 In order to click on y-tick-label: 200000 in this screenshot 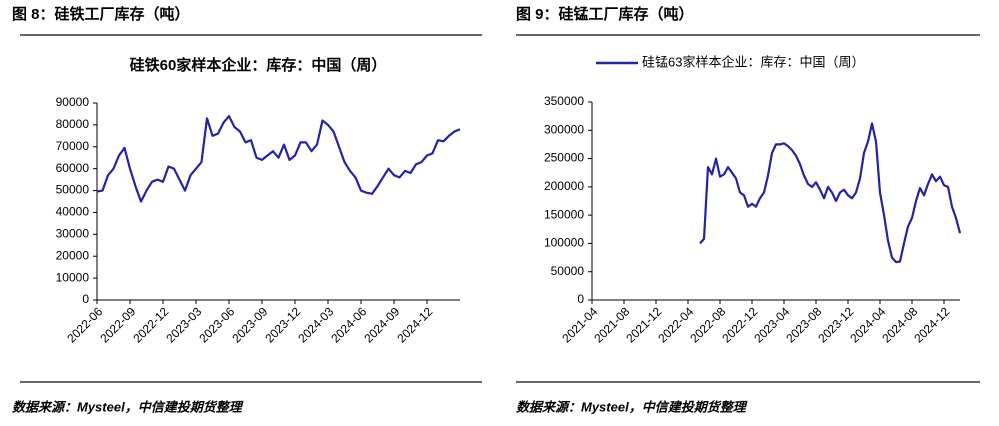, I will do `click(564, 186)`.